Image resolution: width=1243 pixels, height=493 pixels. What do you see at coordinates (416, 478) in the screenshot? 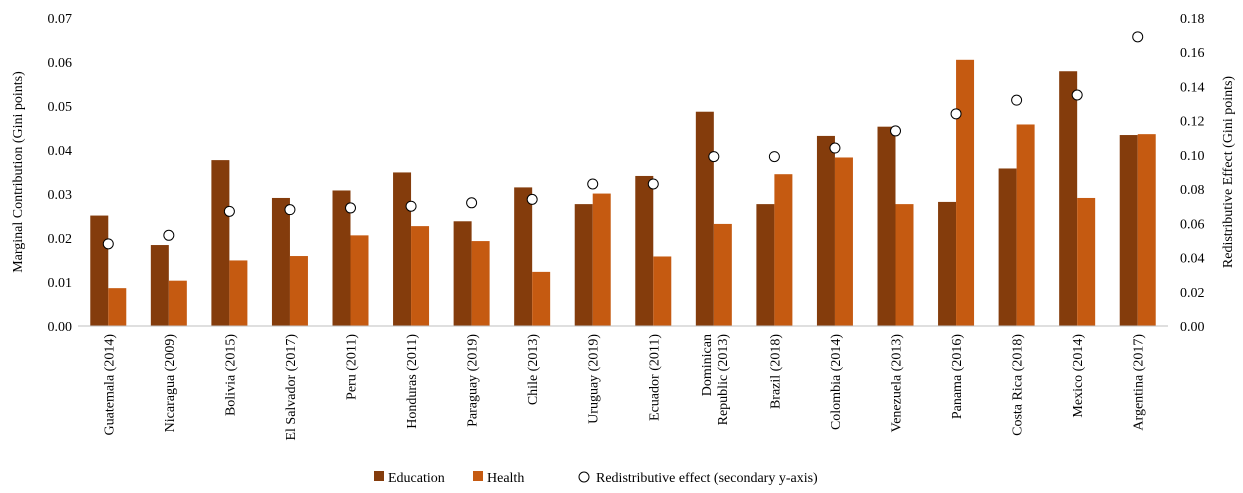
I see `legend-label-education: Education` at bounding box center [416, 478].